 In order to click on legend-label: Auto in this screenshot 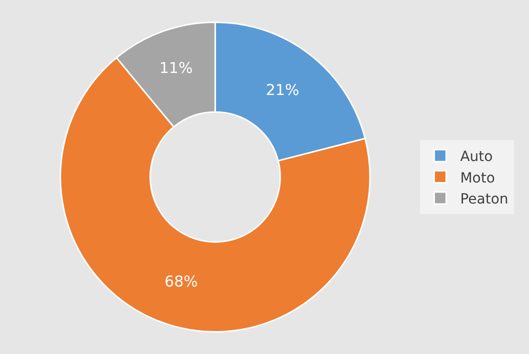, I will do `click(476, 157)`.